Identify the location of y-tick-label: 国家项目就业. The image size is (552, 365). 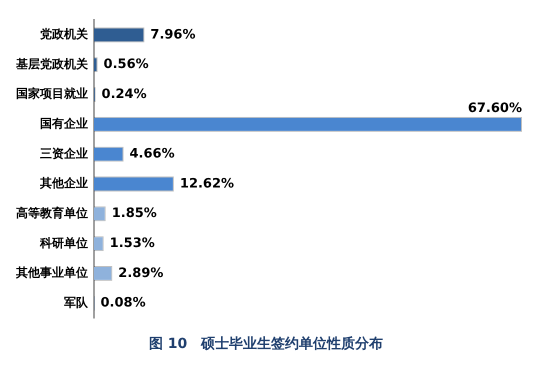
(52, 93).